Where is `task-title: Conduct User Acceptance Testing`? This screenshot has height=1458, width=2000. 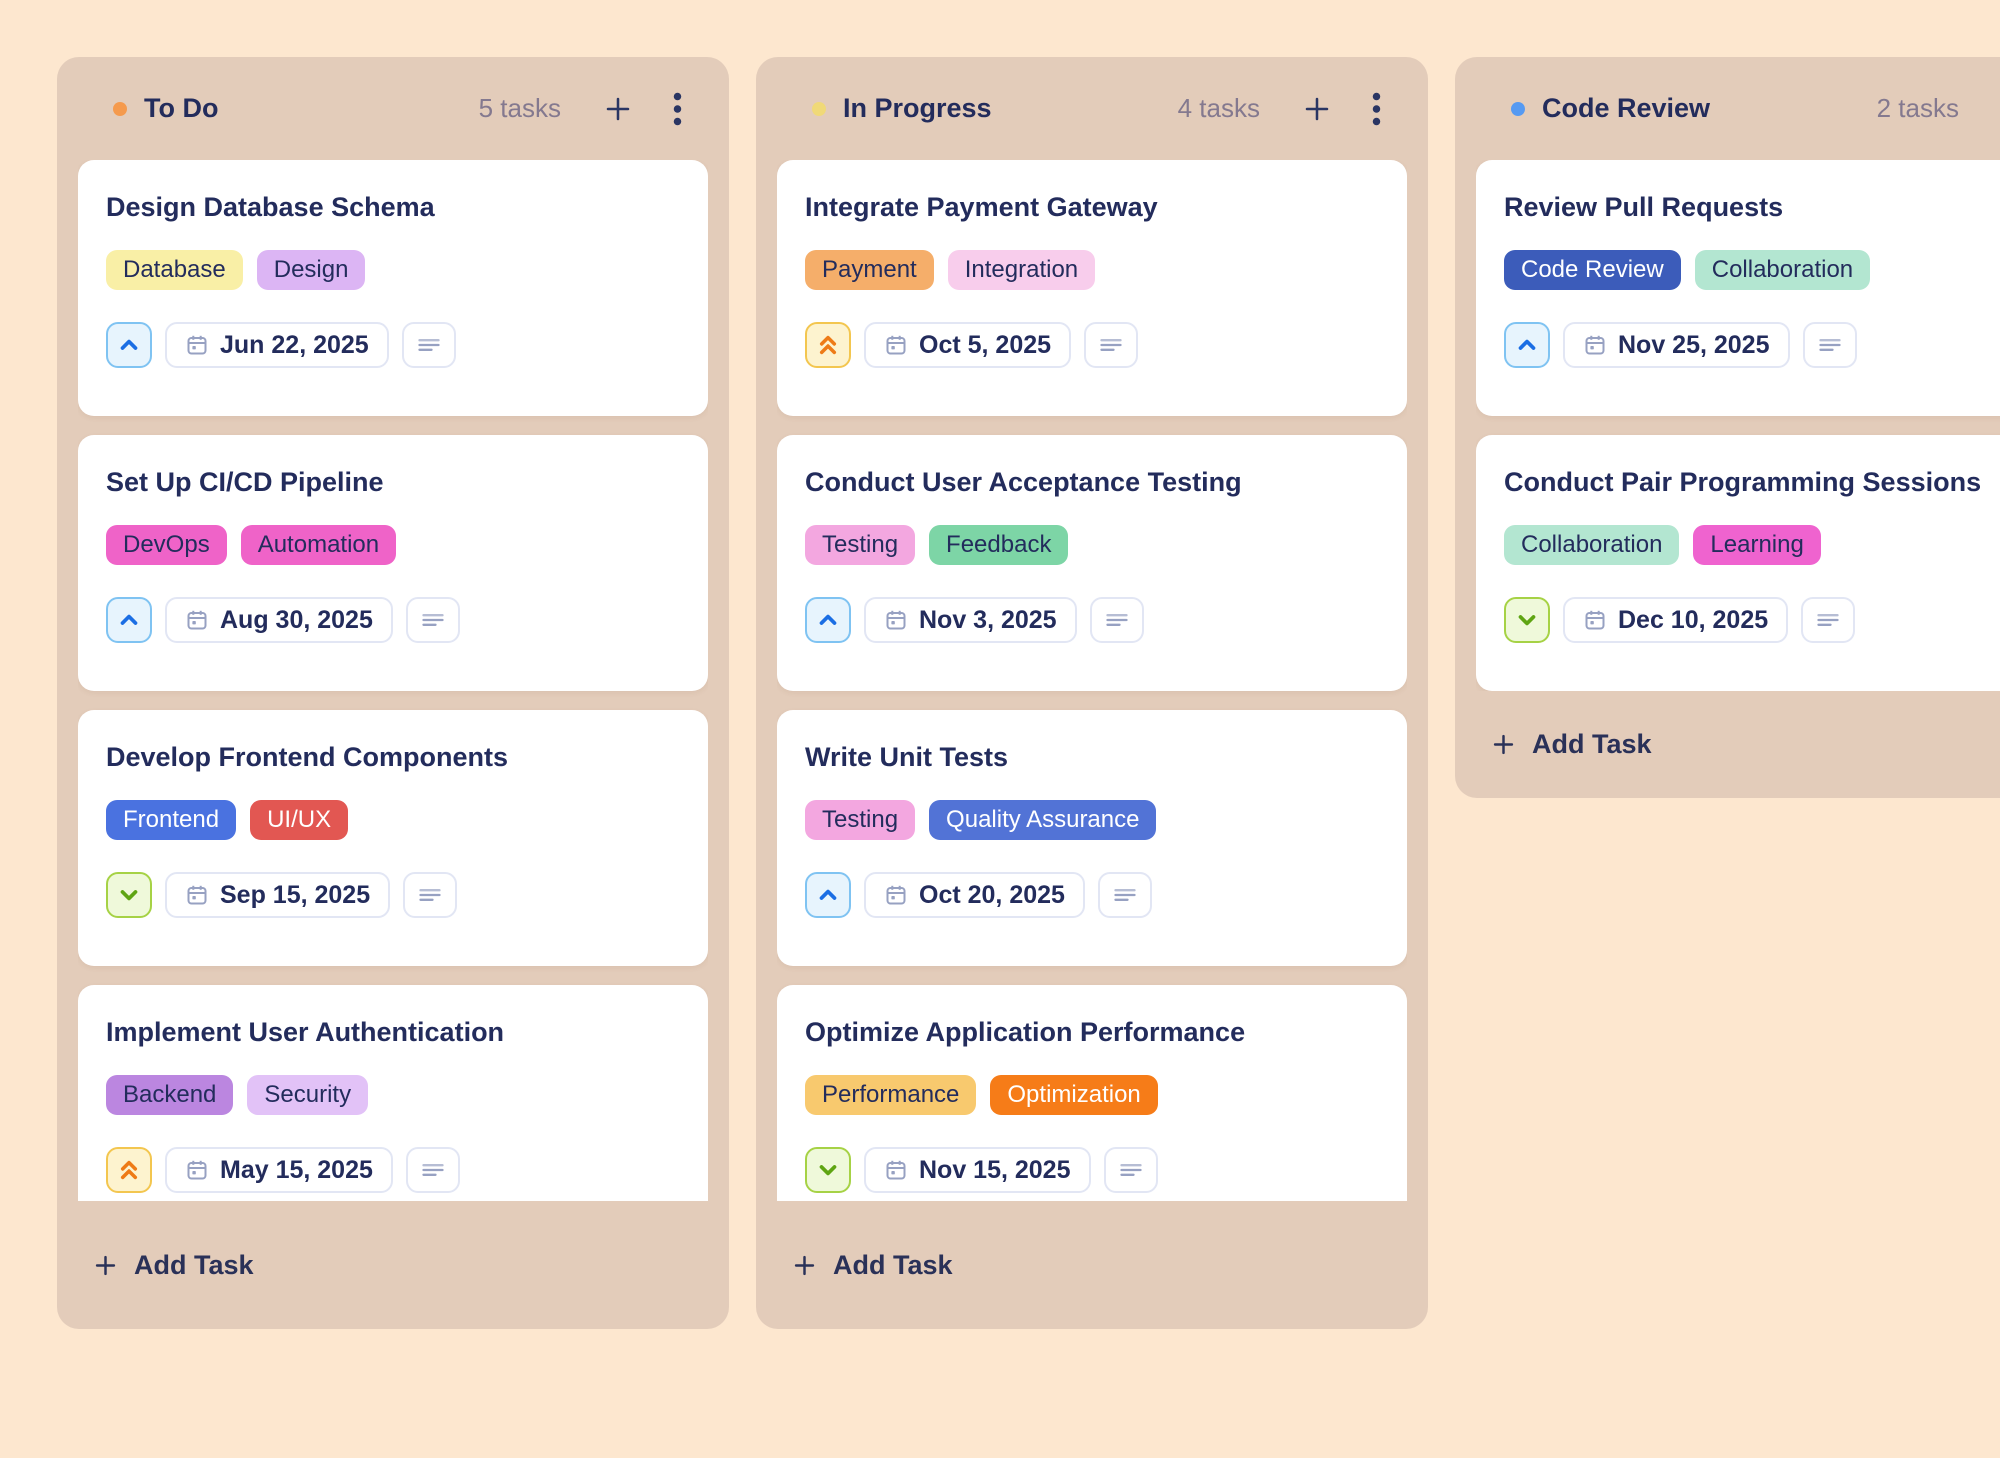 task-title: Conduct User Acceptance Testing is located at coordinates (1023, 482).